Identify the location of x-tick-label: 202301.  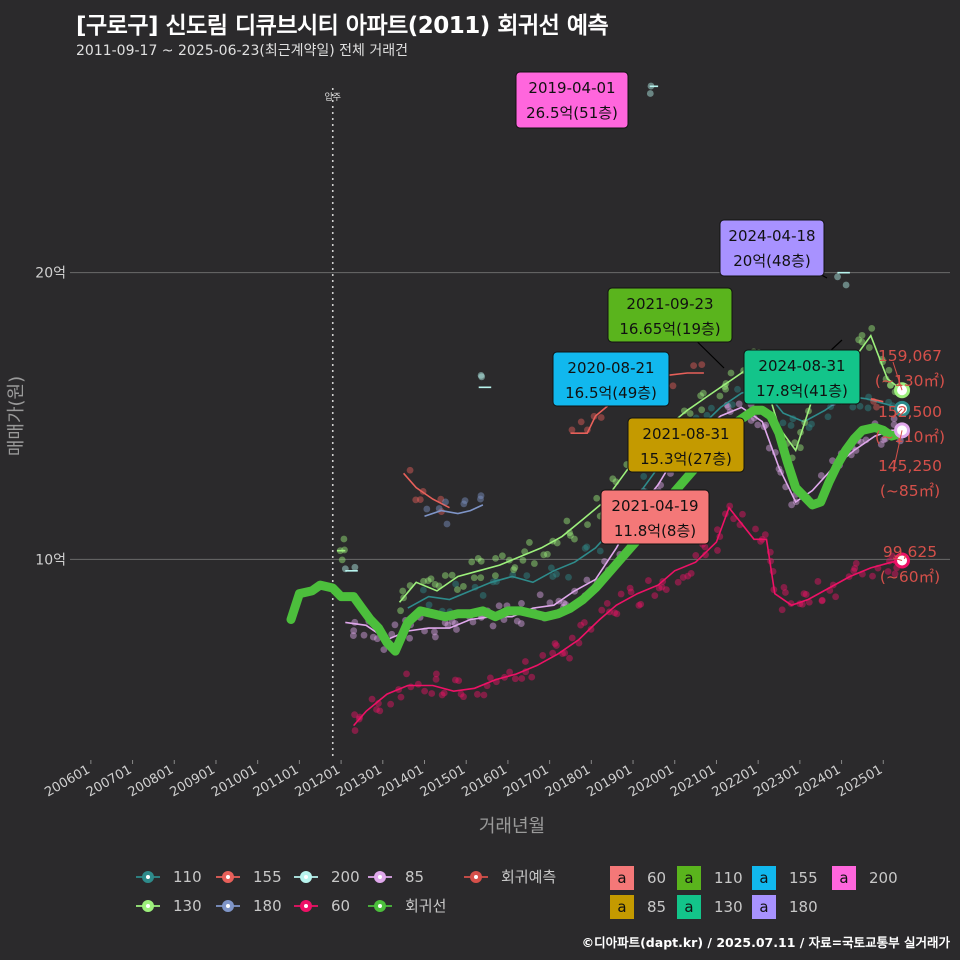
(776, 781).